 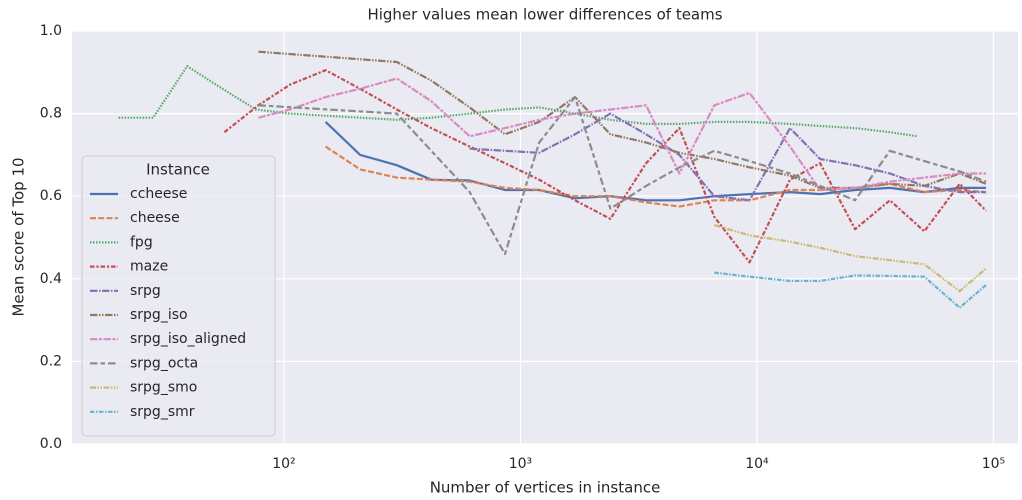 I want to click on x-tick-label: 10⁵, so click(x=993, y=464).